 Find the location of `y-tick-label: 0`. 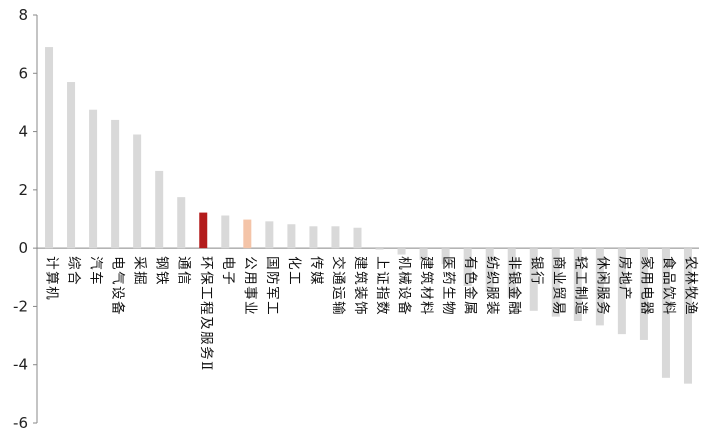

y-tick-label: 0 is located at coordinates (23, 248).